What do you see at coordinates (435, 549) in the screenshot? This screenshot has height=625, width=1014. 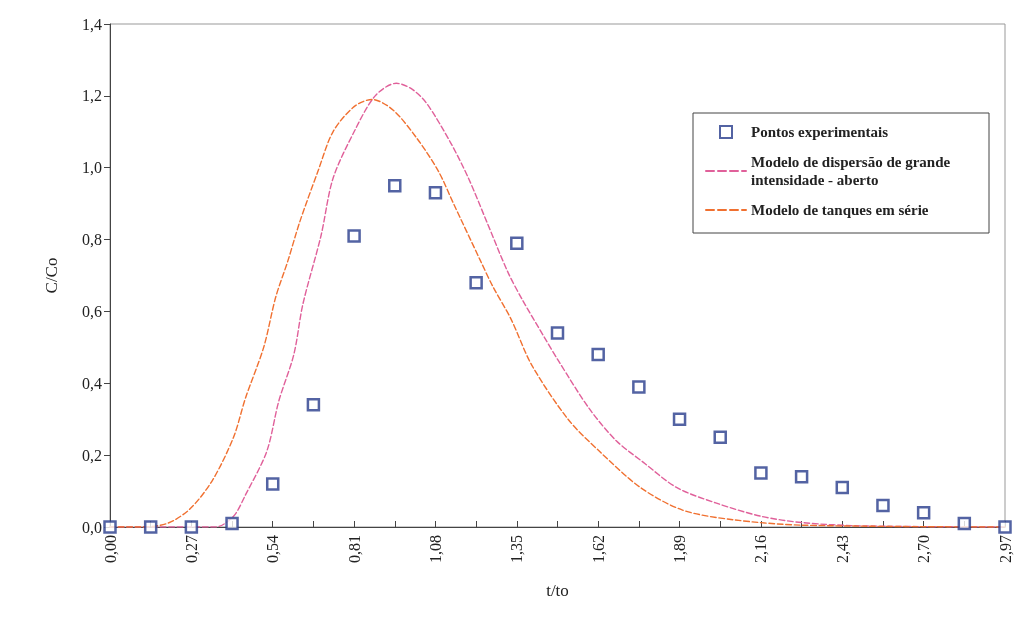 I see `x-tick-label: 1,08` at bounding box center [435, 549].